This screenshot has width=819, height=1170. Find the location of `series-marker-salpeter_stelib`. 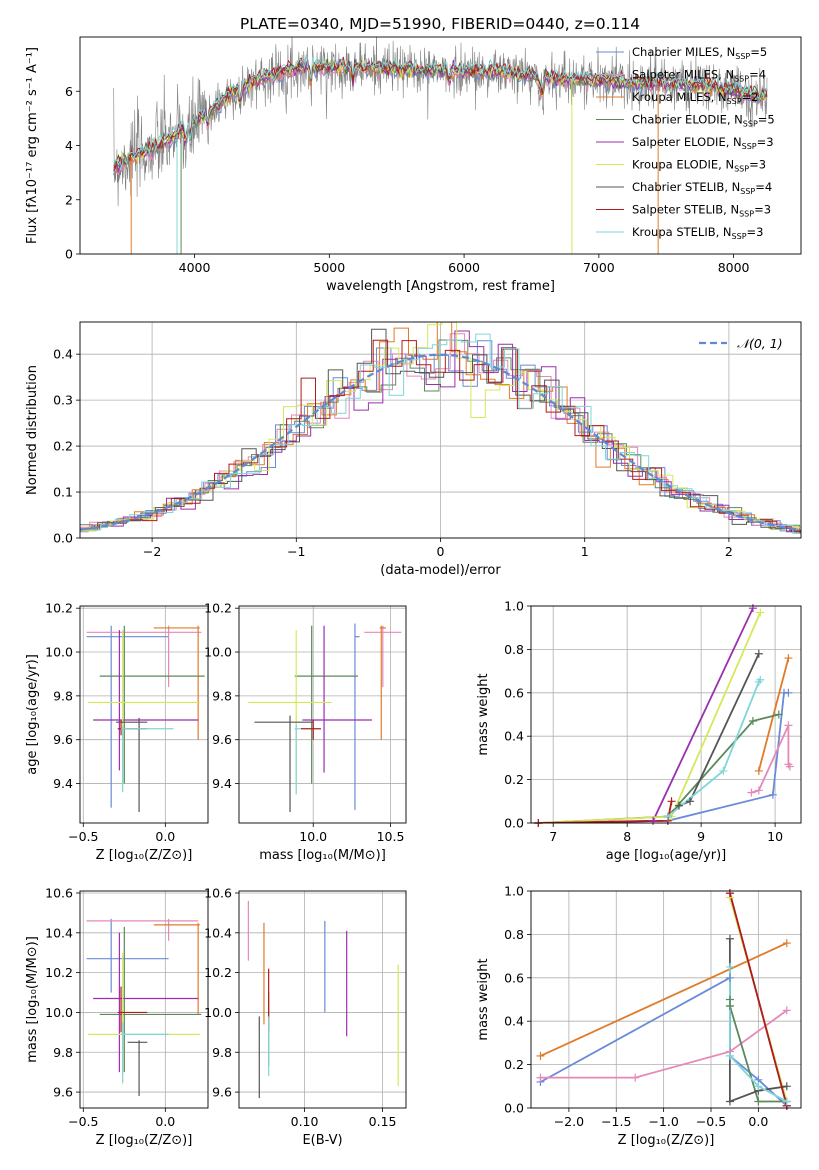

series-marker-salpeter_stelib is located at coordinates (671, 801).